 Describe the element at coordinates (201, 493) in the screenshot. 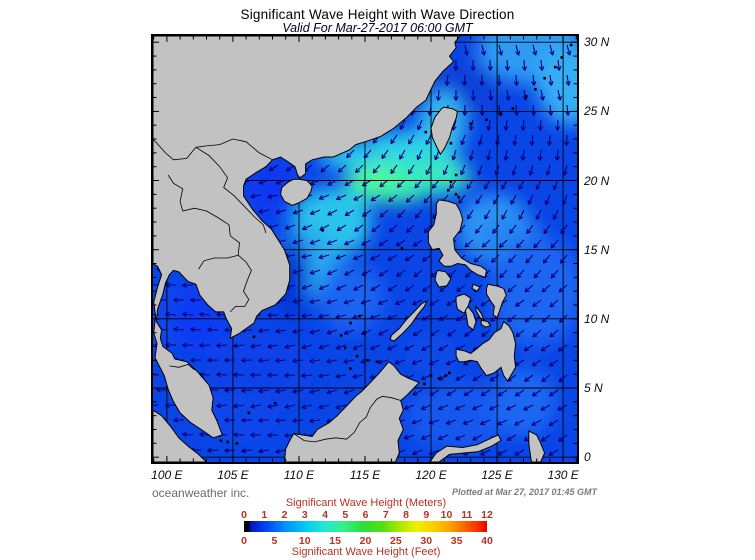

I see `oceanweather-credit: oceanweather inc.` at that location.